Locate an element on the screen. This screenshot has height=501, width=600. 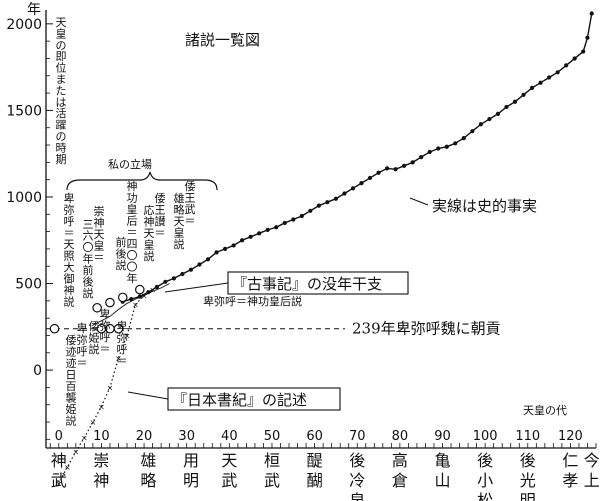
svg-text: 山 is located at coordinates (443, 480).